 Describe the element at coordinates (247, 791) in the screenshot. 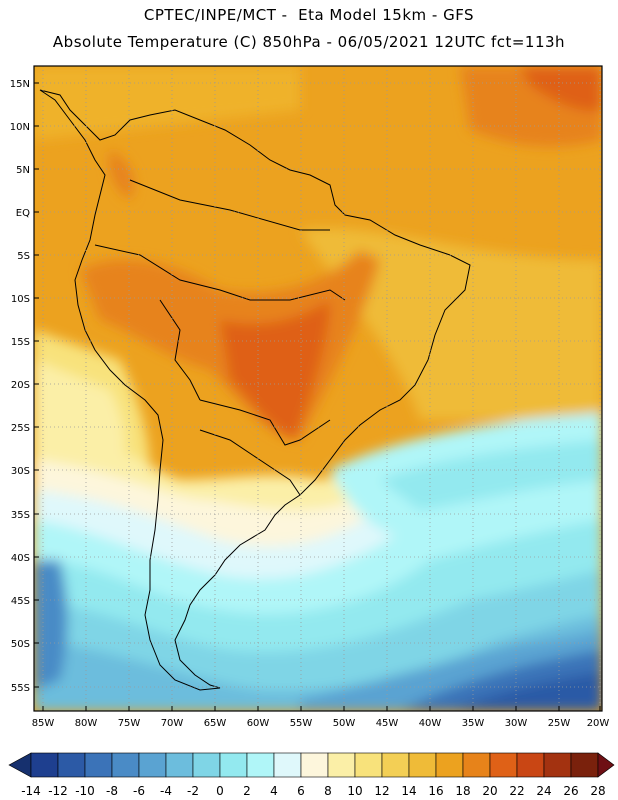

I see `colorbar-tick-label: 2` at that location.